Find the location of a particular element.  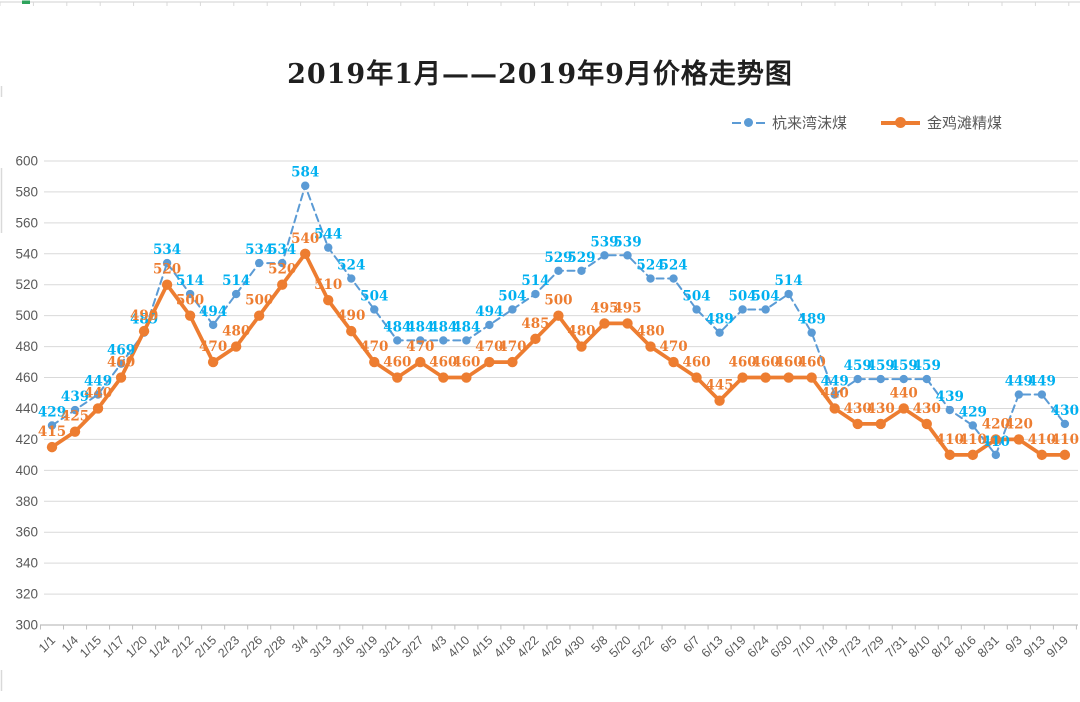

data-label-s1: 485 is located at coordinates (535, 324).